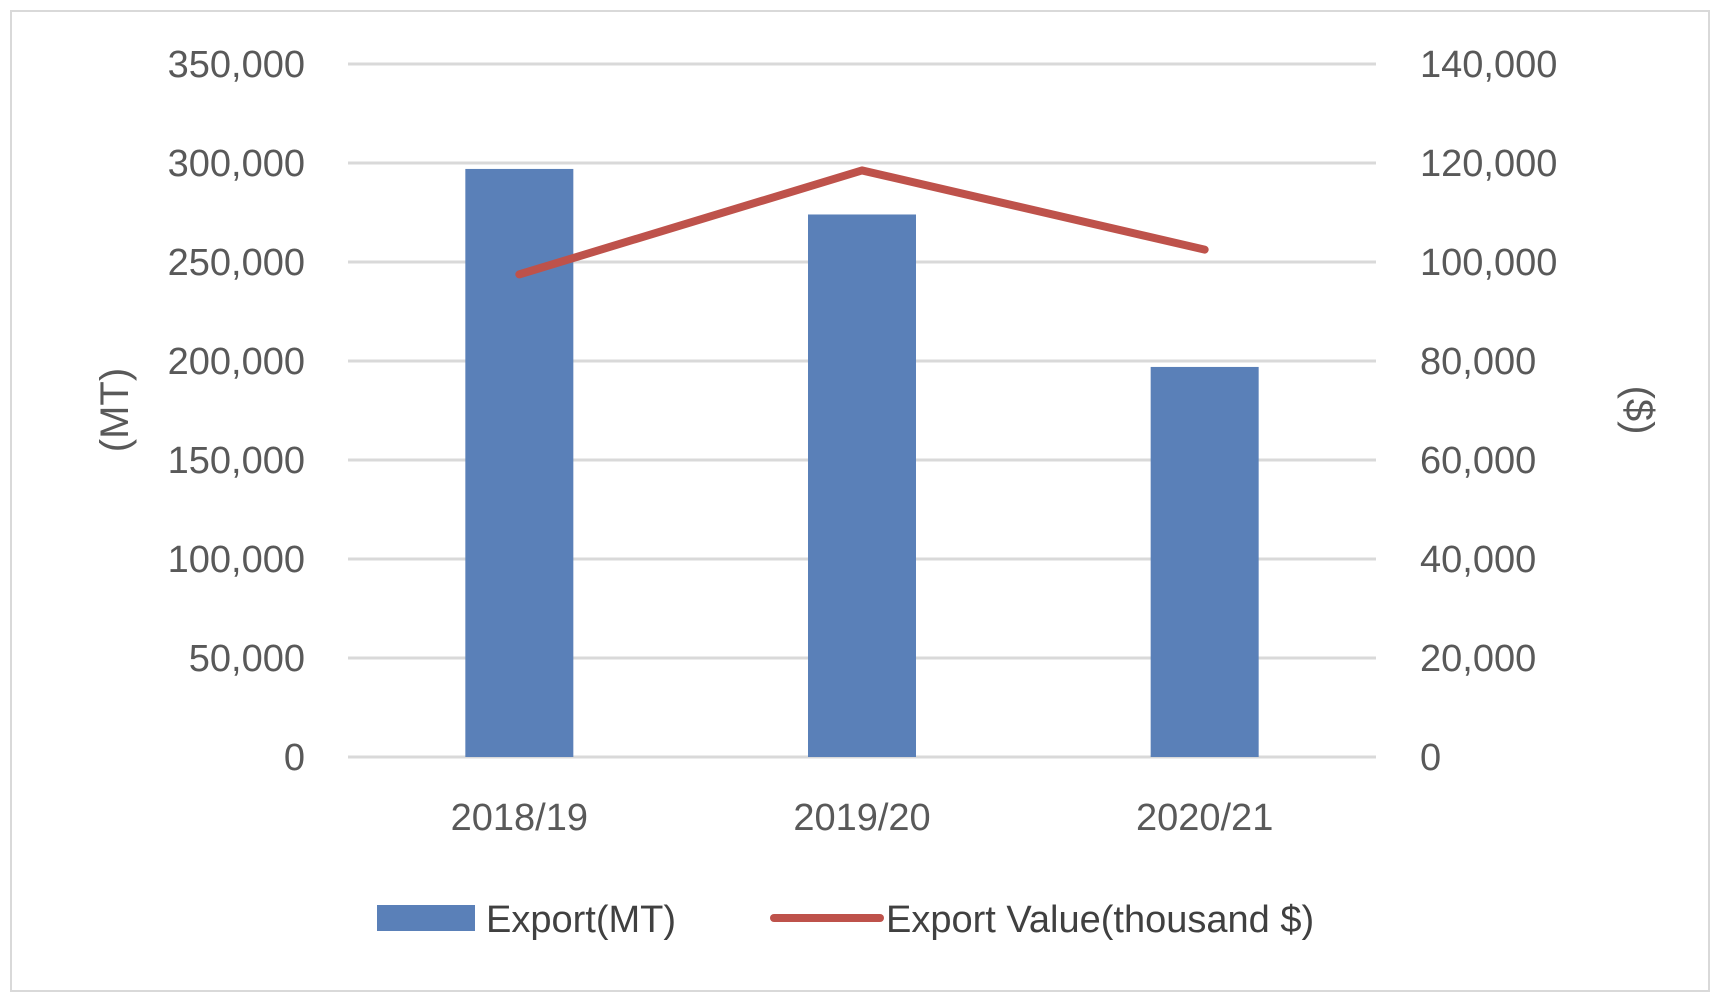 This screenshot has width=1722, height=1004. What do you see at coordinates (236, 560) in the screenshot?
I see `left-y-tick-label: 100,000` at bounding box center [236, 560].